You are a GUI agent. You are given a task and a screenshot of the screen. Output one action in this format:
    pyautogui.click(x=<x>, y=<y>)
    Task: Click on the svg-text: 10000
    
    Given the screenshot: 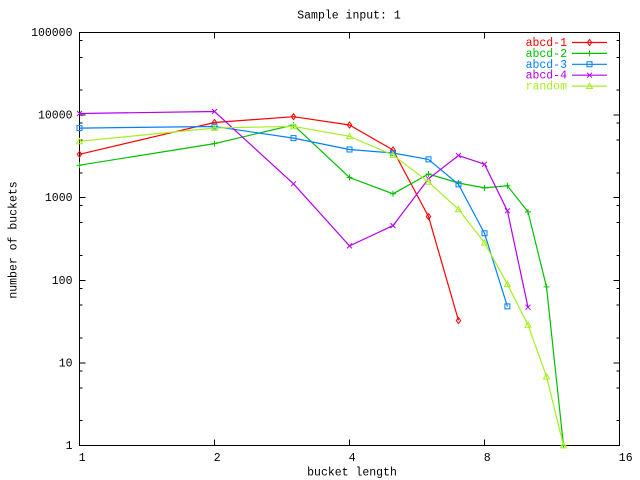 What is the action you would take?
    pyautogui.click(x=55, y=116)
    